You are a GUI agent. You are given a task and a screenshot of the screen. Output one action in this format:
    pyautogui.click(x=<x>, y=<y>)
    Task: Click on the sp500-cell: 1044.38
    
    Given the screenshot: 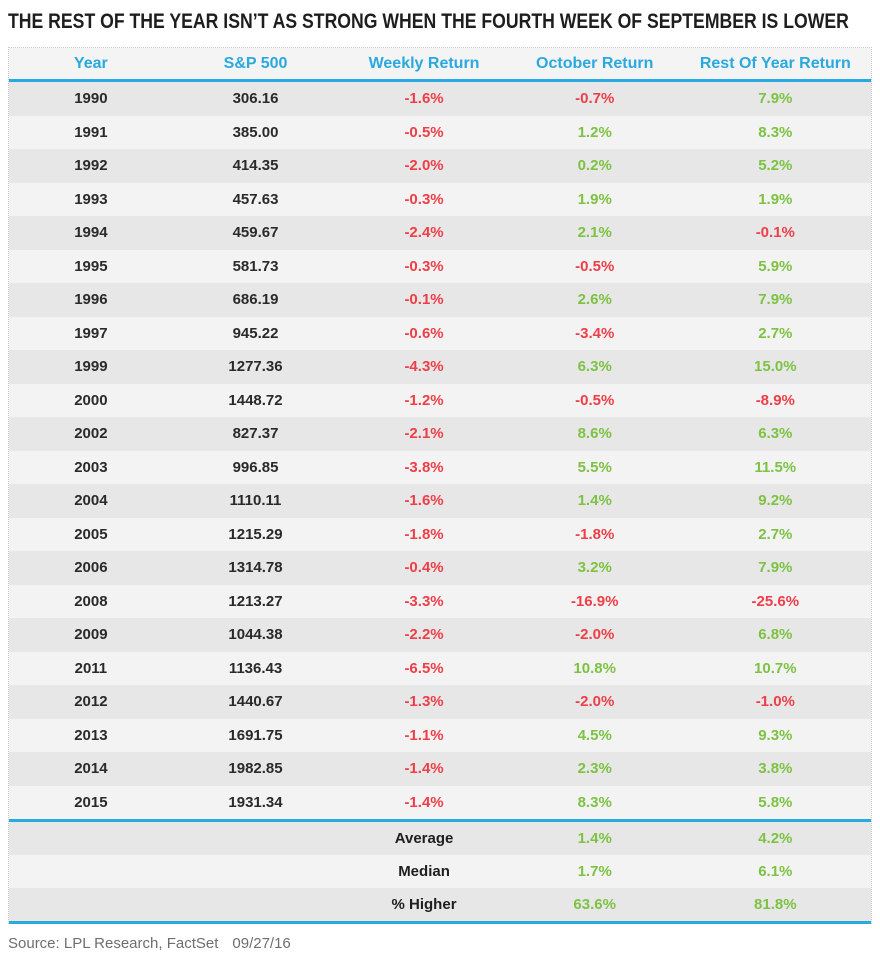 What is the action you would take?
    pyautogui.click(x=255, y=635)
    